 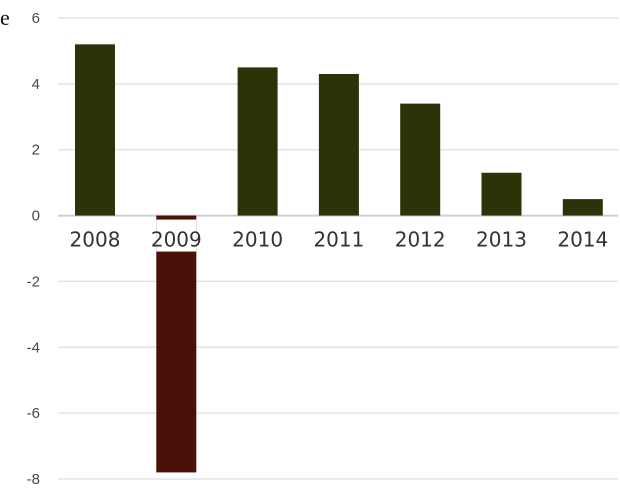 I want to click on bar-2008, so click(x=95, y=130).